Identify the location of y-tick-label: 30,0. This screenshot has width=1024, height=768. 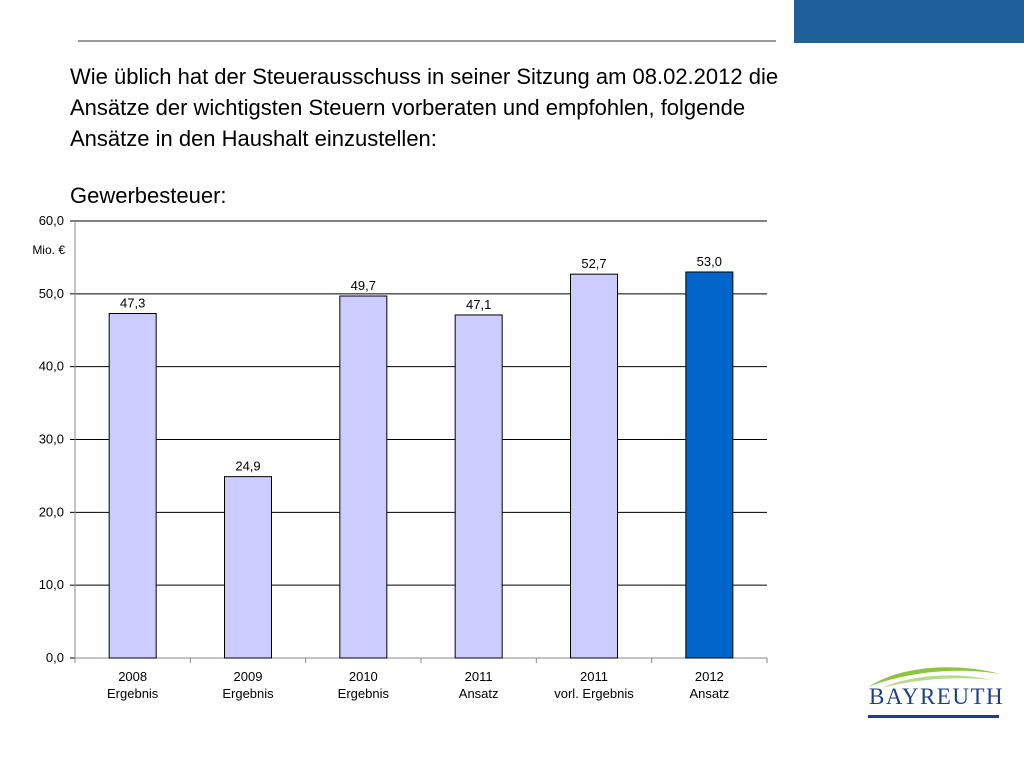
(51, 439).